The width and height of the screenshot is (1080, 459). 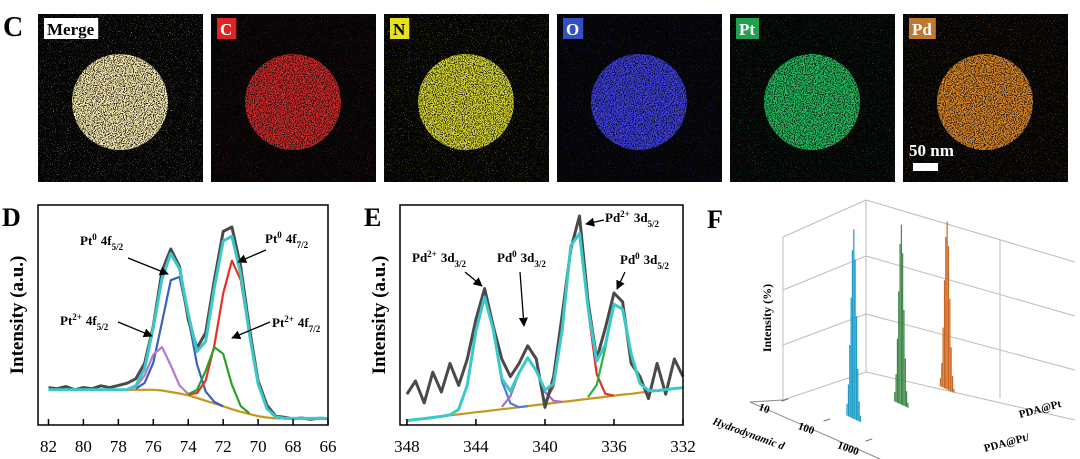 I want to click on x-tick-label: 1000, so click(x=848, y=448).